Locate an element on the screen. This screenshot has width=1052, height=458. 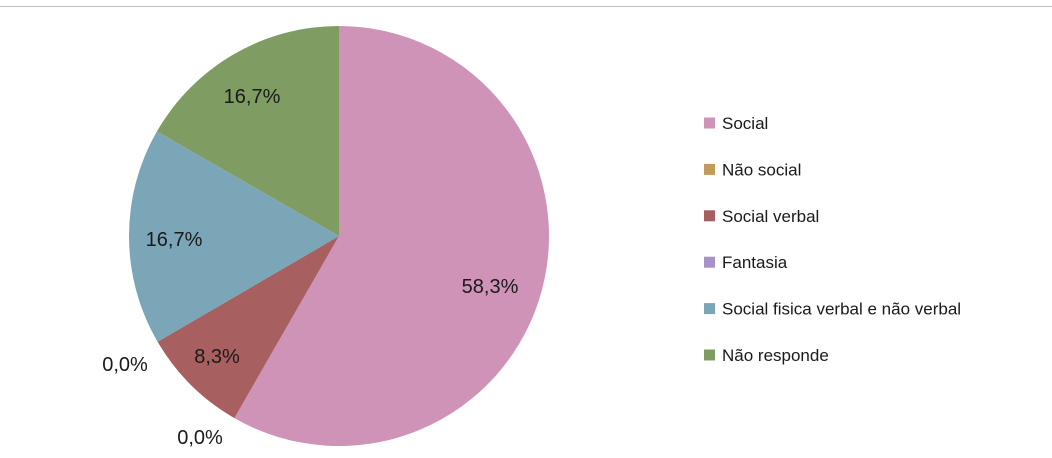
legend-item-social-verbal: Social verbal is located at coordinates (761, 216).